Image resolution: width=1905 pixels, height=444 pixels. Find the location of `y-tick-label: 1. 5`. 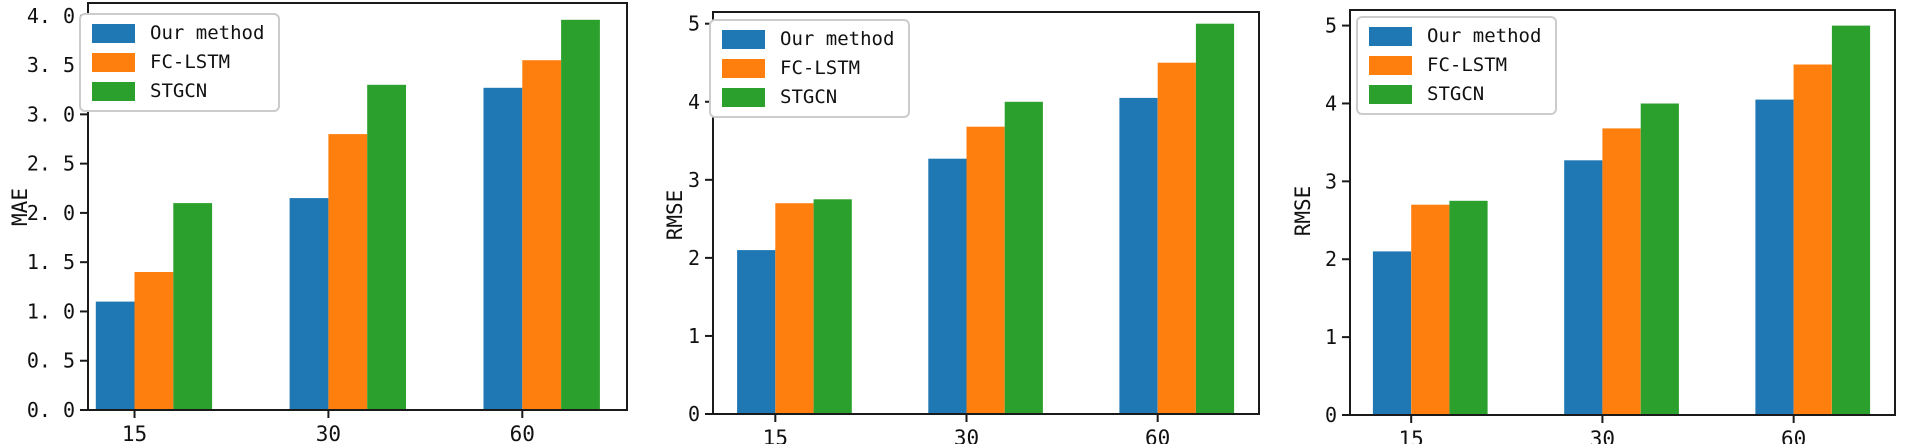

y-tick-label: 1. 5 is located at coordinates (51, 262).